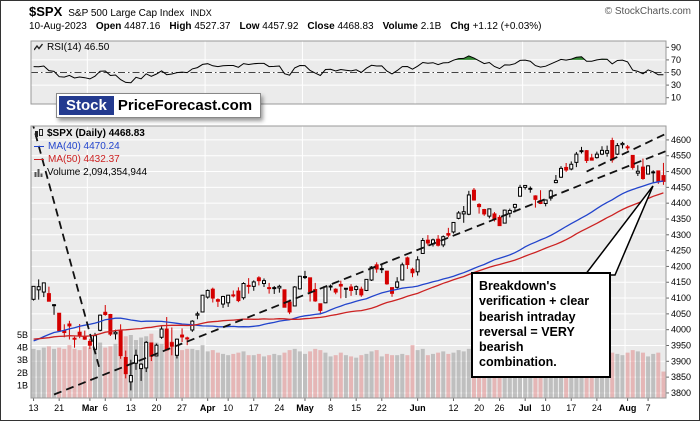 This screenshot has height=421, width=700. Describe the element at coordinates (126, 13) in the screenshot. I see `index-name: S&P 500 Large Cap Index` at that location.